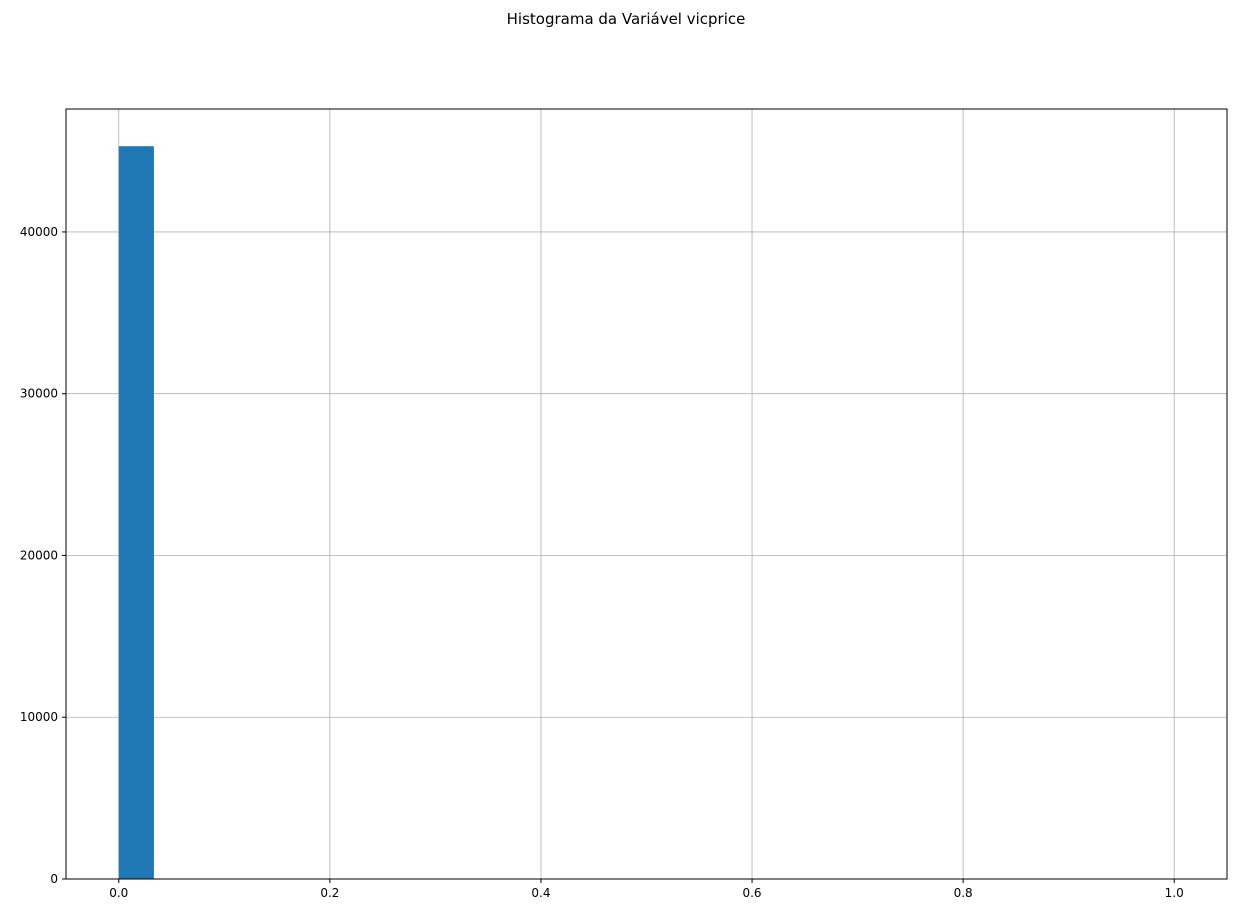 This screenshot has height=913, width=1236. Describe the element at coordinates (1174, 893) in the screenshot. I see `x-tick-label: 1.0` at that location.